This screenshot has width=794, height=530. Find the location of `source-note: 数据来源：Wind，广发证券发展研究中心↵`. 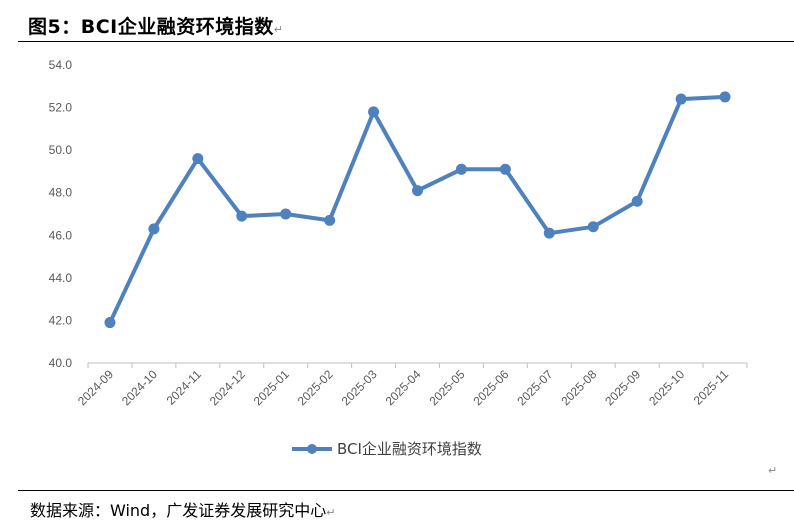

source-note: 数据来源：Wind，广发证券发展研究中心↵ is located at coordinates (183, 510).